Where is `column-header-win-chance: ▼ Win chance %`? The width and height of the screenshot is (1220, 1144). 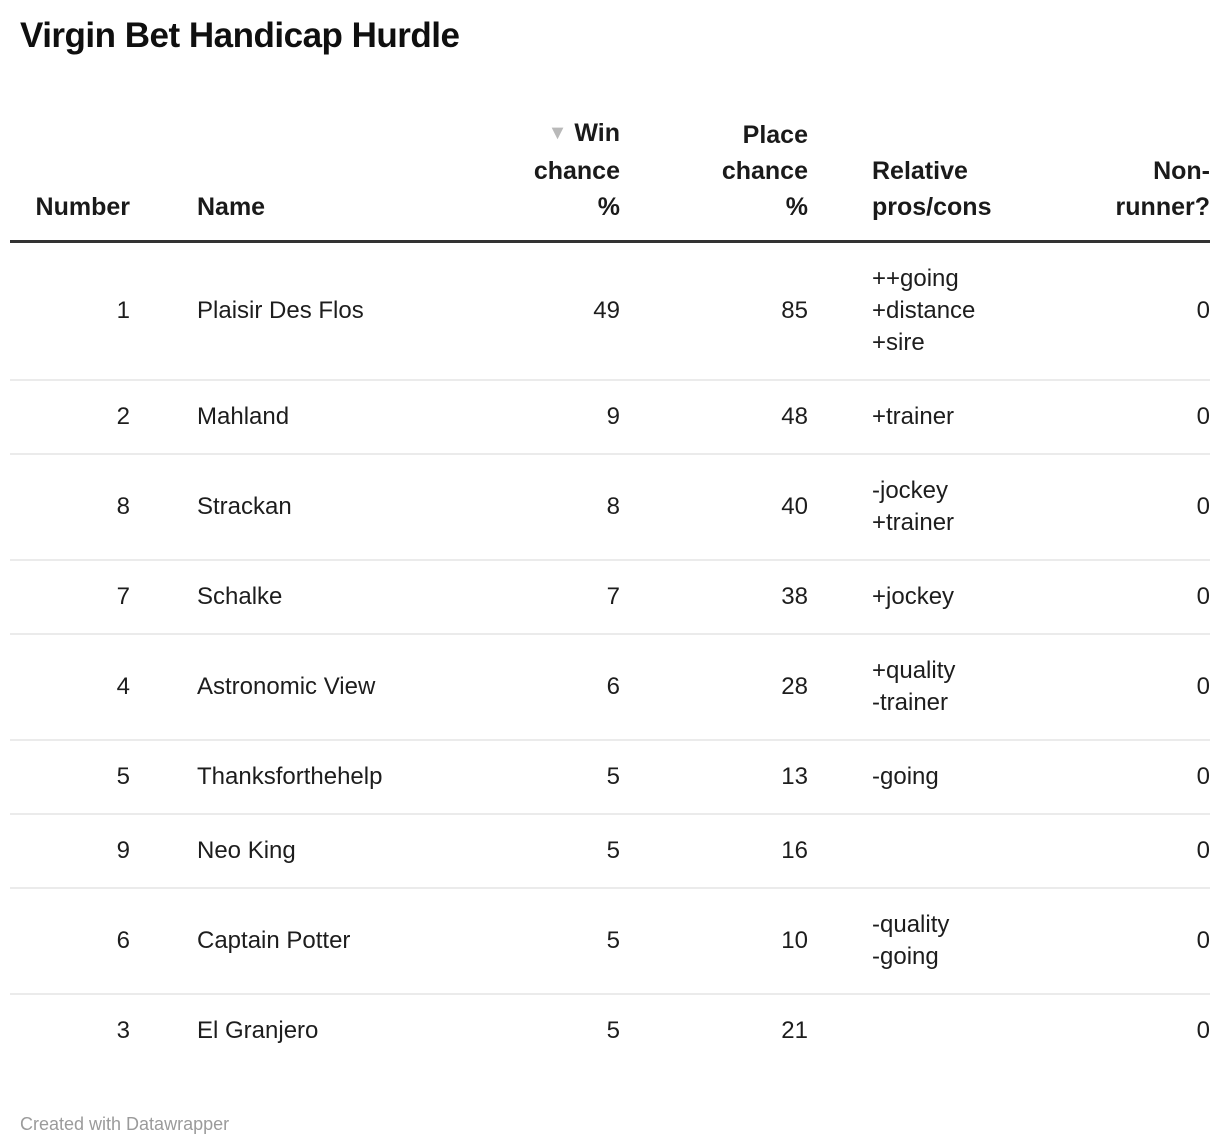
column-header-win-chance: ▼ Win chance % is located at coordinates (575, 179).